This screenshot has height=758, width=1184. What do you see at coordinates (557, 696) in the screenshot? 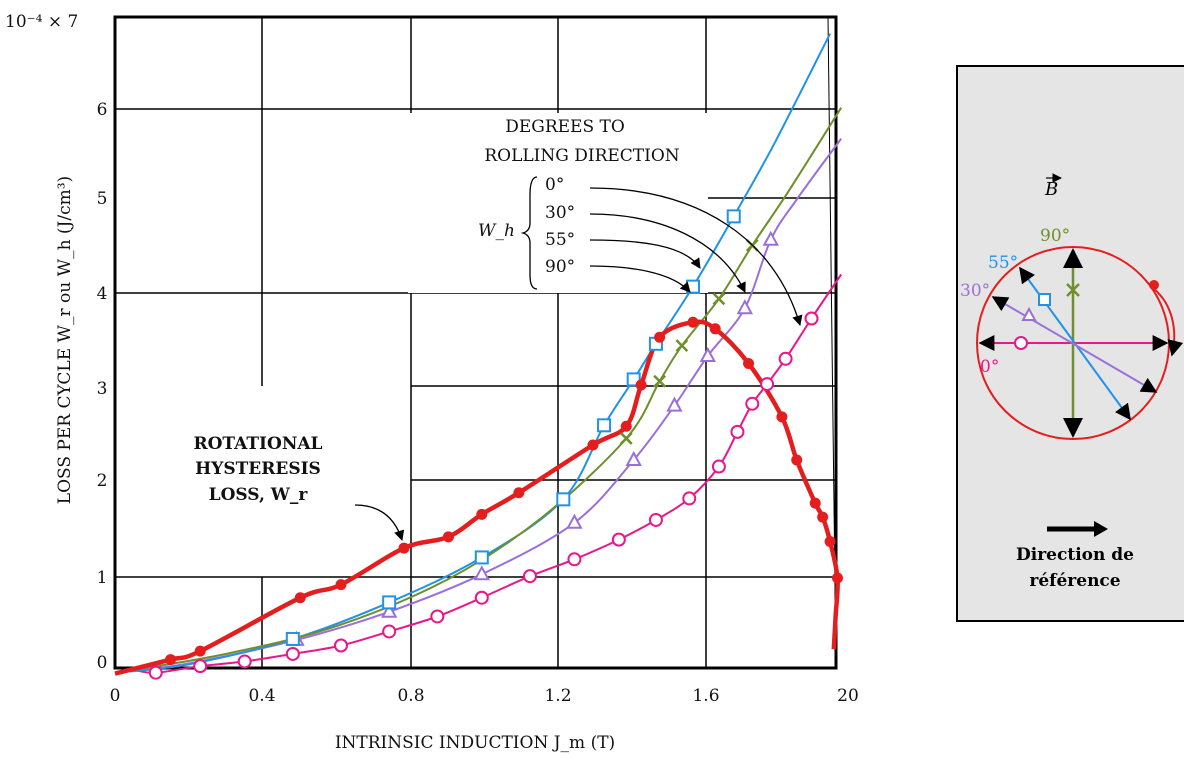
I see `x-tick-label: 1.2` at bounding box center [557, 696].